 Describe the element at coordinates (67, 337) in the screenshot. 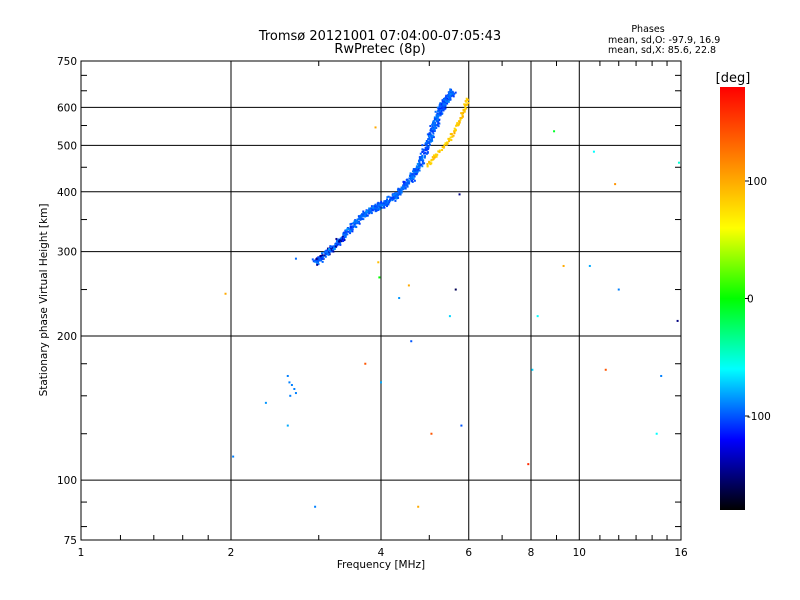

I see `y-tick-label: 200` at that location.